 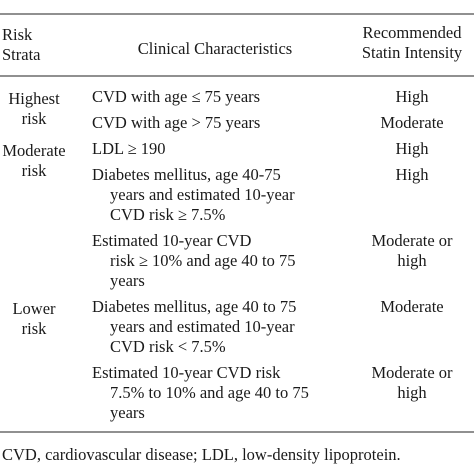 I want to click on risk-strata: Moderate, so click(x=33, y=150).